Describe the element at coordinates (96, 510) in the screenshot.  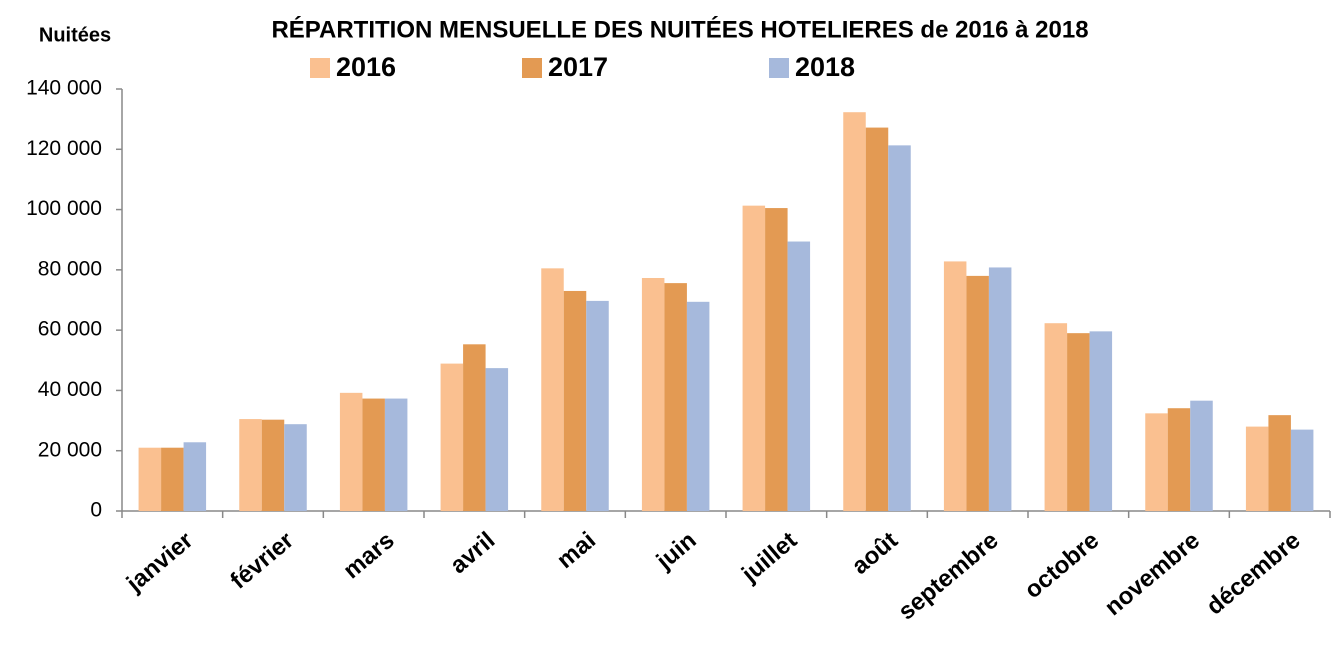
I see `y-tick-label: 0` at that location.